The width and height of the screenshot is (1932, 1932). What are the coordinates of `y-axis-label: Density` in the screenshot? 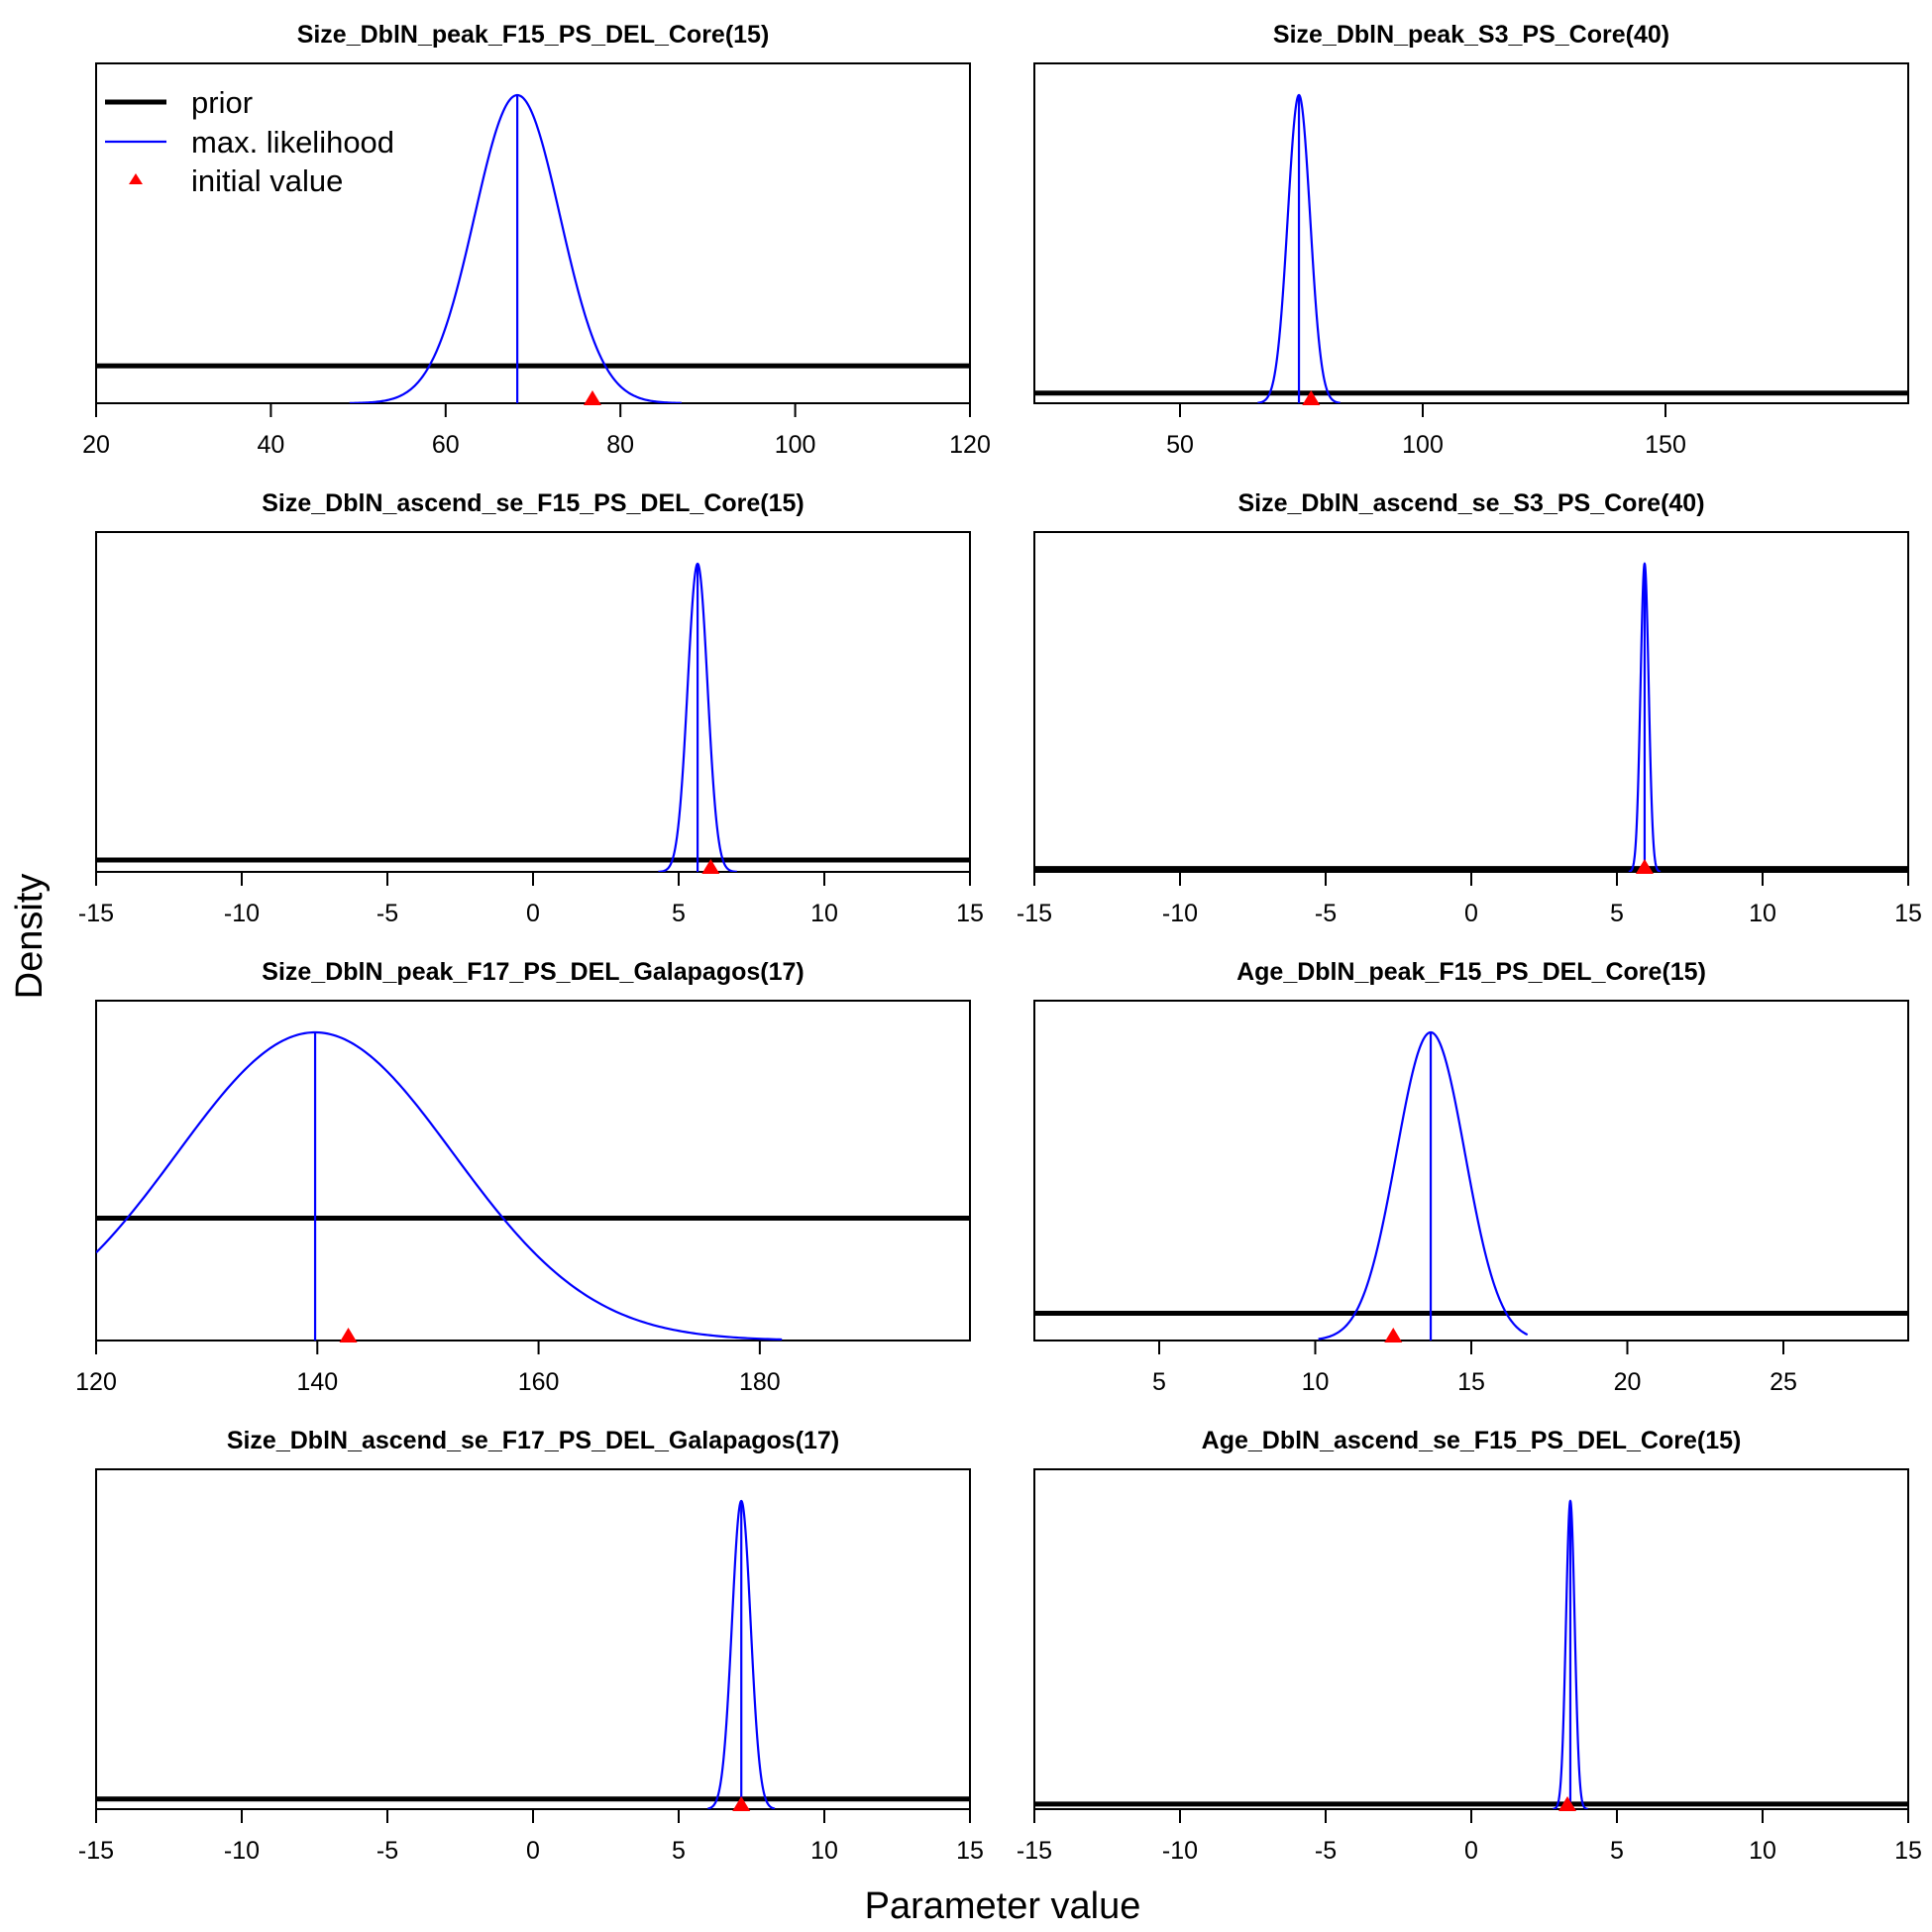 It's located at (30, 937).